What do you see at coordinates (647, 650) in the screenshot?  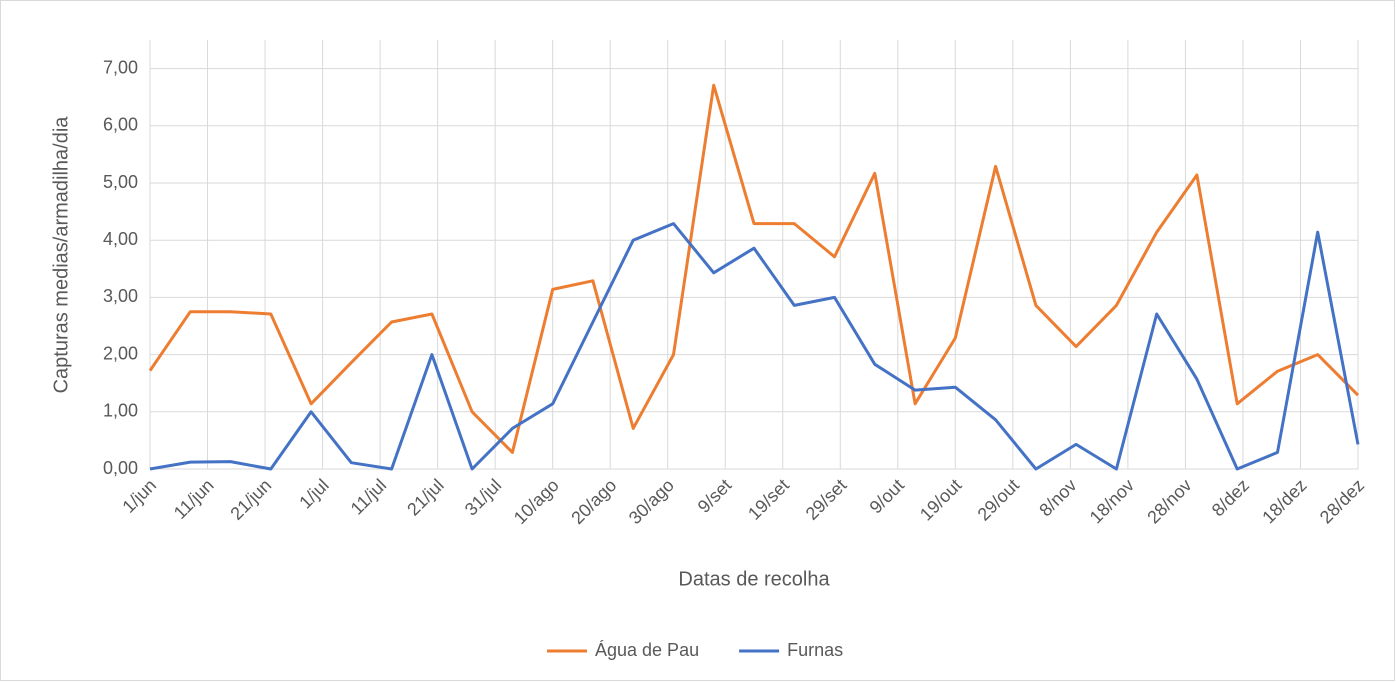 I see `legend-label: Água de Pau` at bounding box center [647, 650].